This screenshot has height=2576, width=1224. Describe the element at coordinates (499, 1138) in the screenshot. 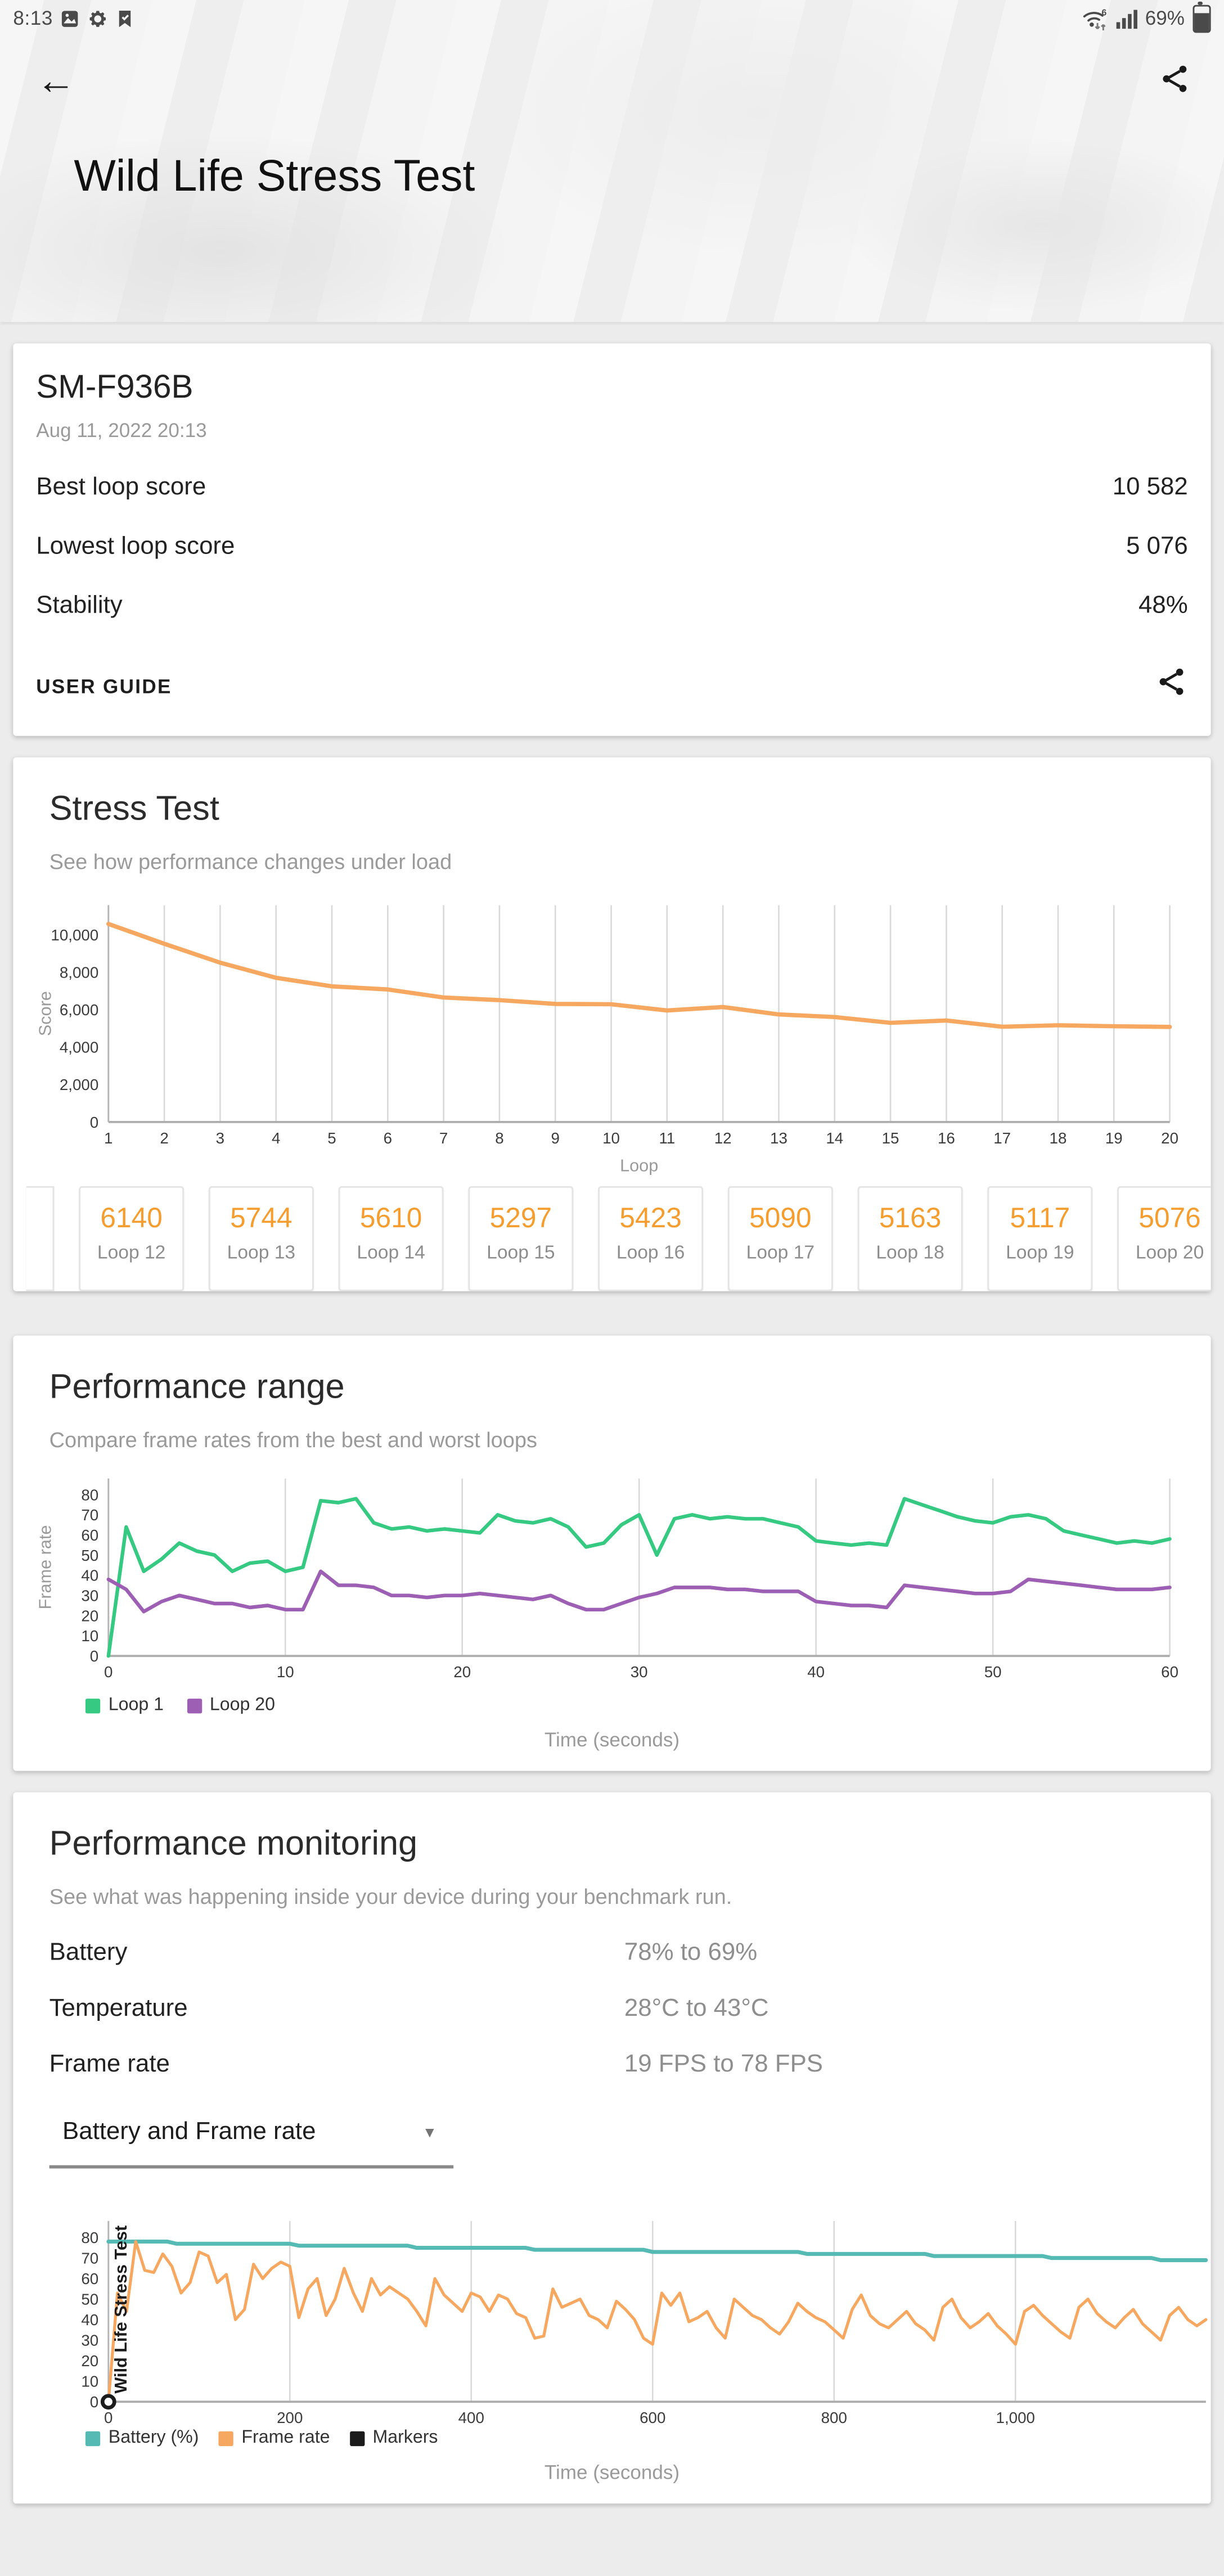

I see `svg-text: 8` at that location.